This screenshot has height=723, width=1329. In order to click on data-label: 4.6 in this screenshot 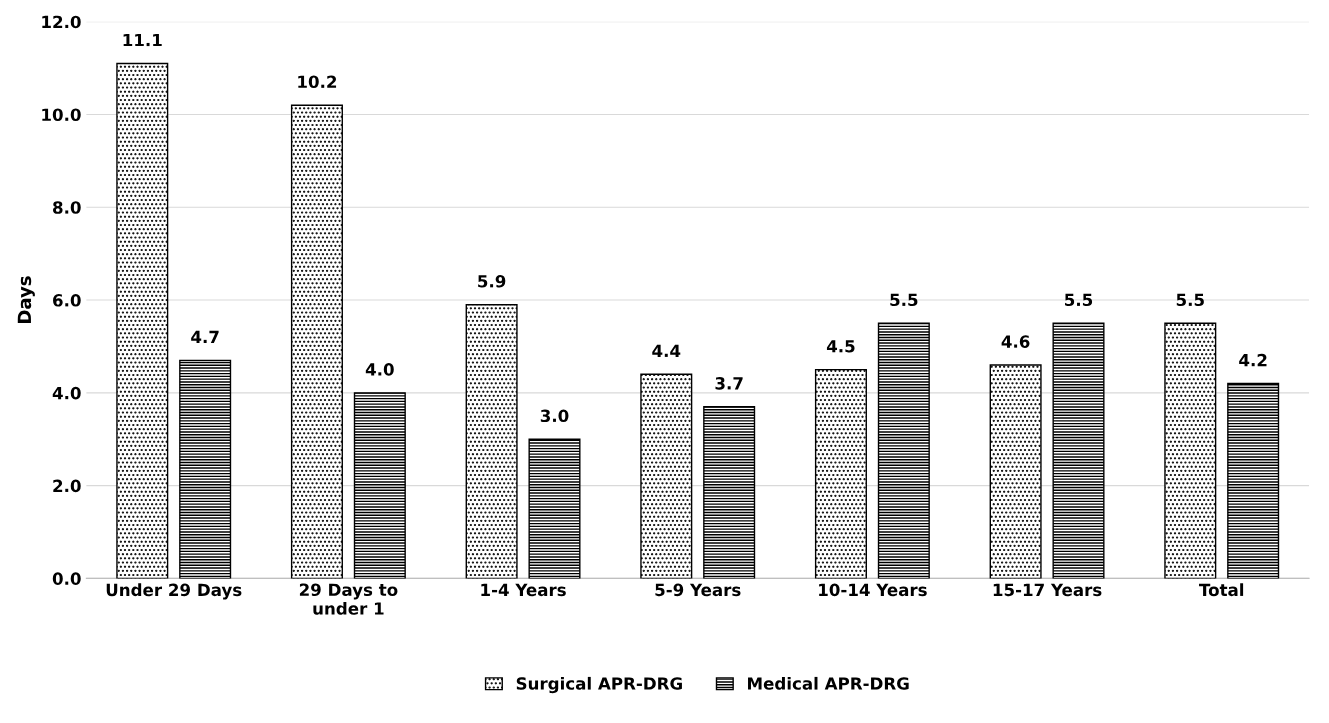, I will do `click(1015, 341)`.